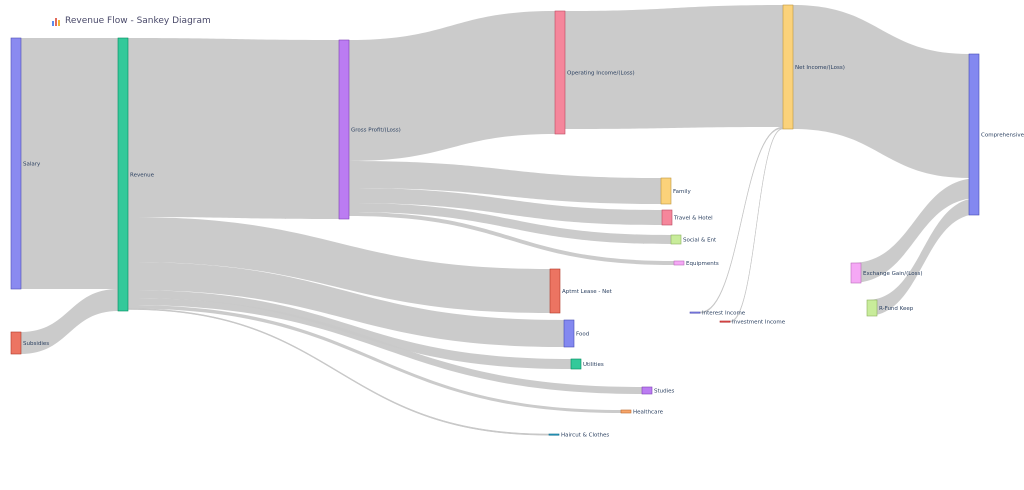 The height and width of the screenshot is (490, 1024). I want to click on diagram-title: Revenue Flow - Sankey Diagram, so click(131, 21).